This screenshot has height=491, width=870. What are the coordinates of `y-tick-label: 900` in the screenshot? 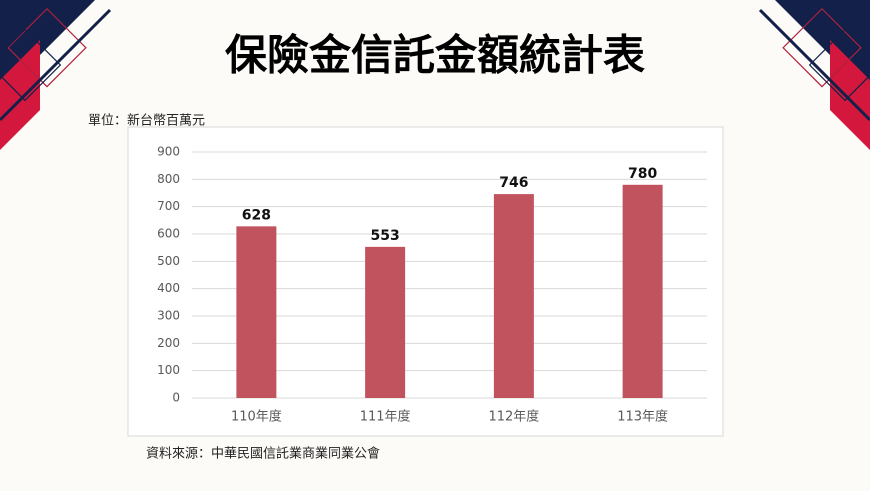 It's located at (168, 152).